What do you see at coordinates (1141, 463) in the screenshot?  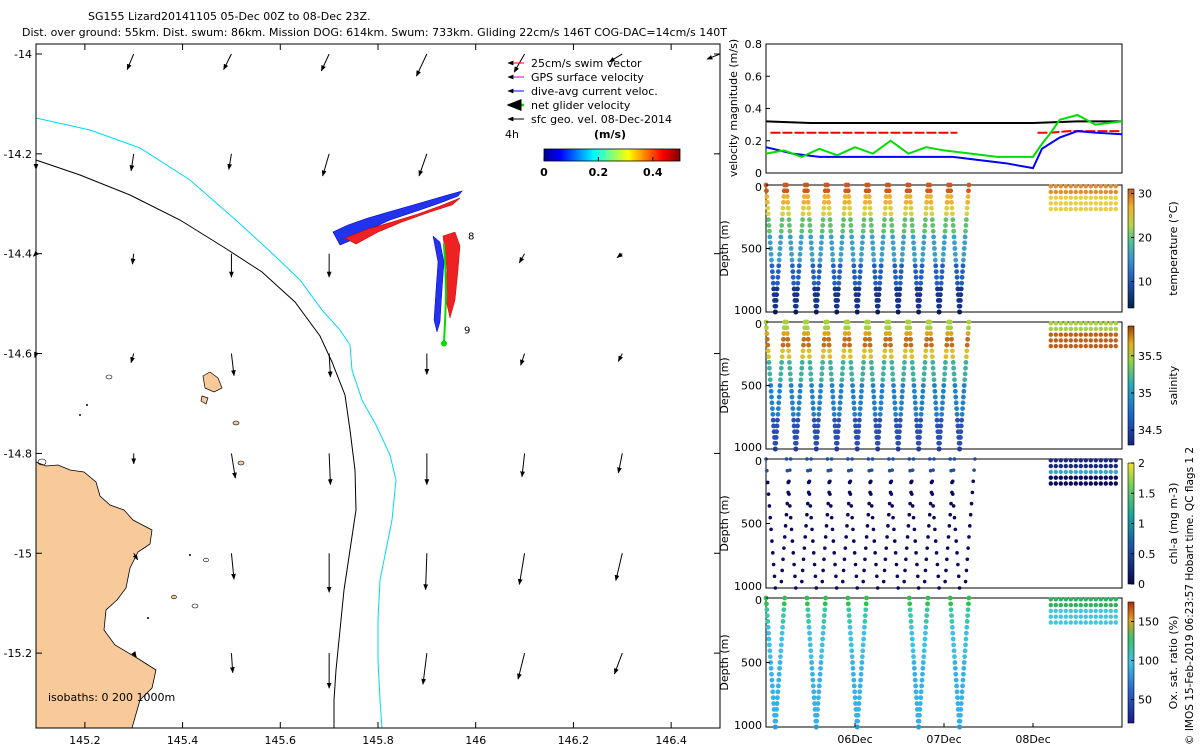 I see `colorbar-tick-label: 2` at bounding box center [1141, 463].